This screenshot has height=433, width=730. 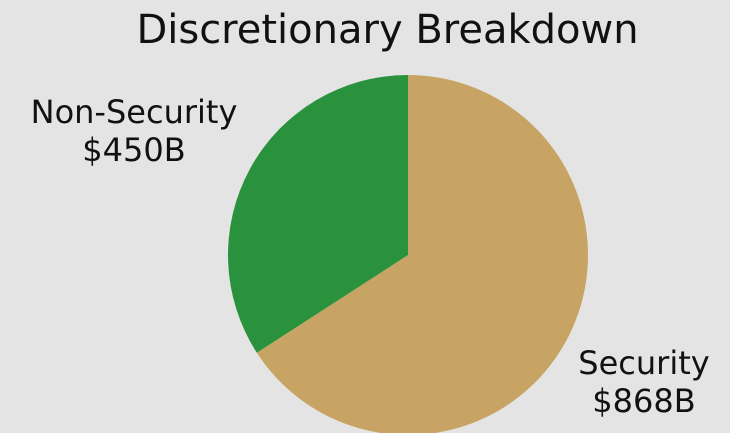 What do you see at coordinates (134, 150) in the screenshot?
I see `pie-label-value-non-security: $450B` at bounding box center [134, 150].